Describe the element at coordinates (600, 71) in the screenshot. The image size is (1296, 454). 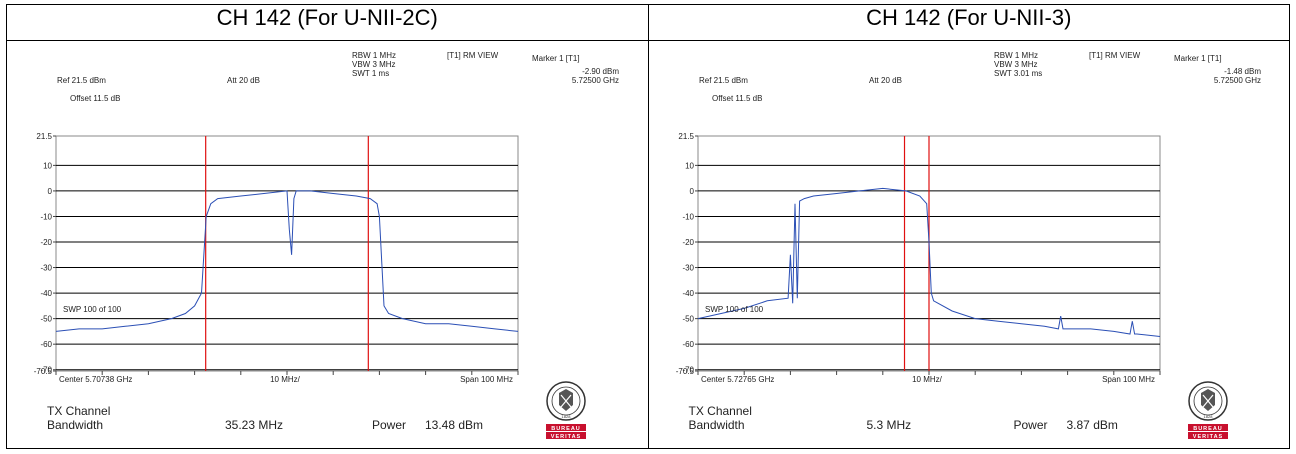
I see `marker-level: -2.90 dBm` at that location.